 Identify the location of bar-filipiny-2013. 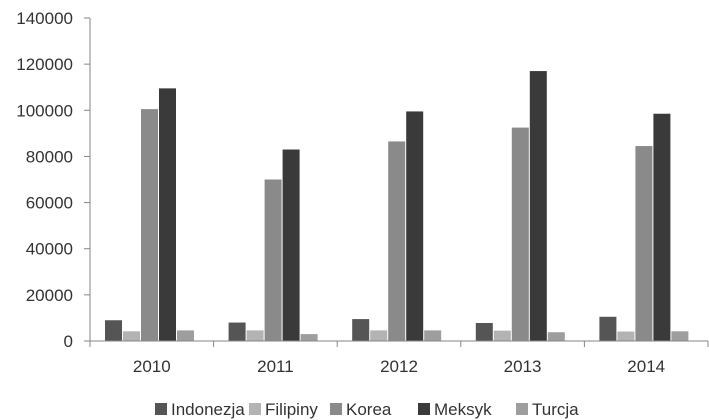
(502, 335).